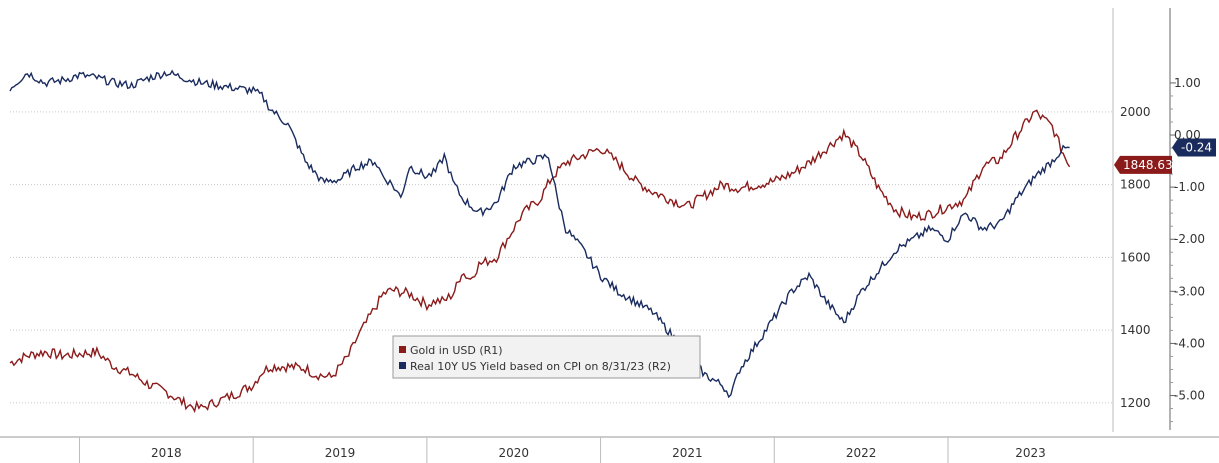 The width and height of the screenshot is (1219, 463). What do you see at coordinates (1189, 396) in the screenshot?
I see `right-tick-label: -5.00` at bounding box center [1189, 396].